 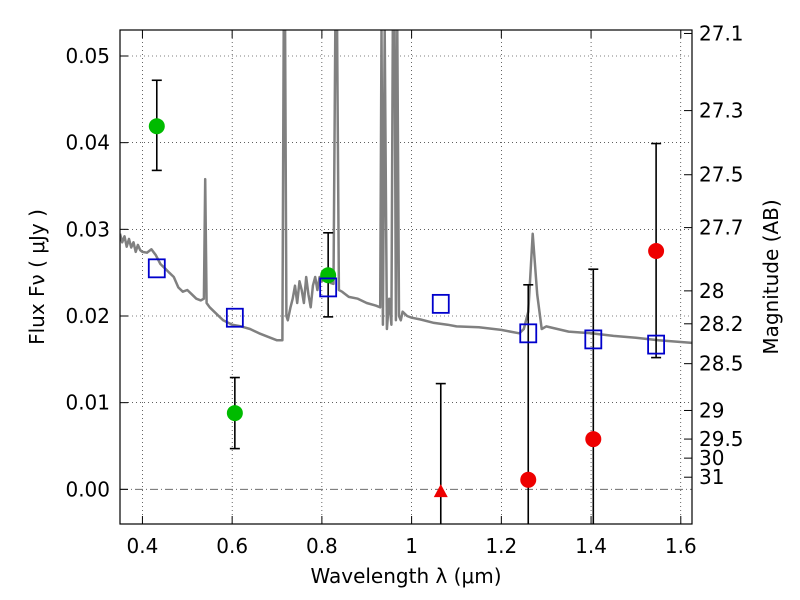 I want to click on x-tick-label: 0.4, so click(x=143, y=546).